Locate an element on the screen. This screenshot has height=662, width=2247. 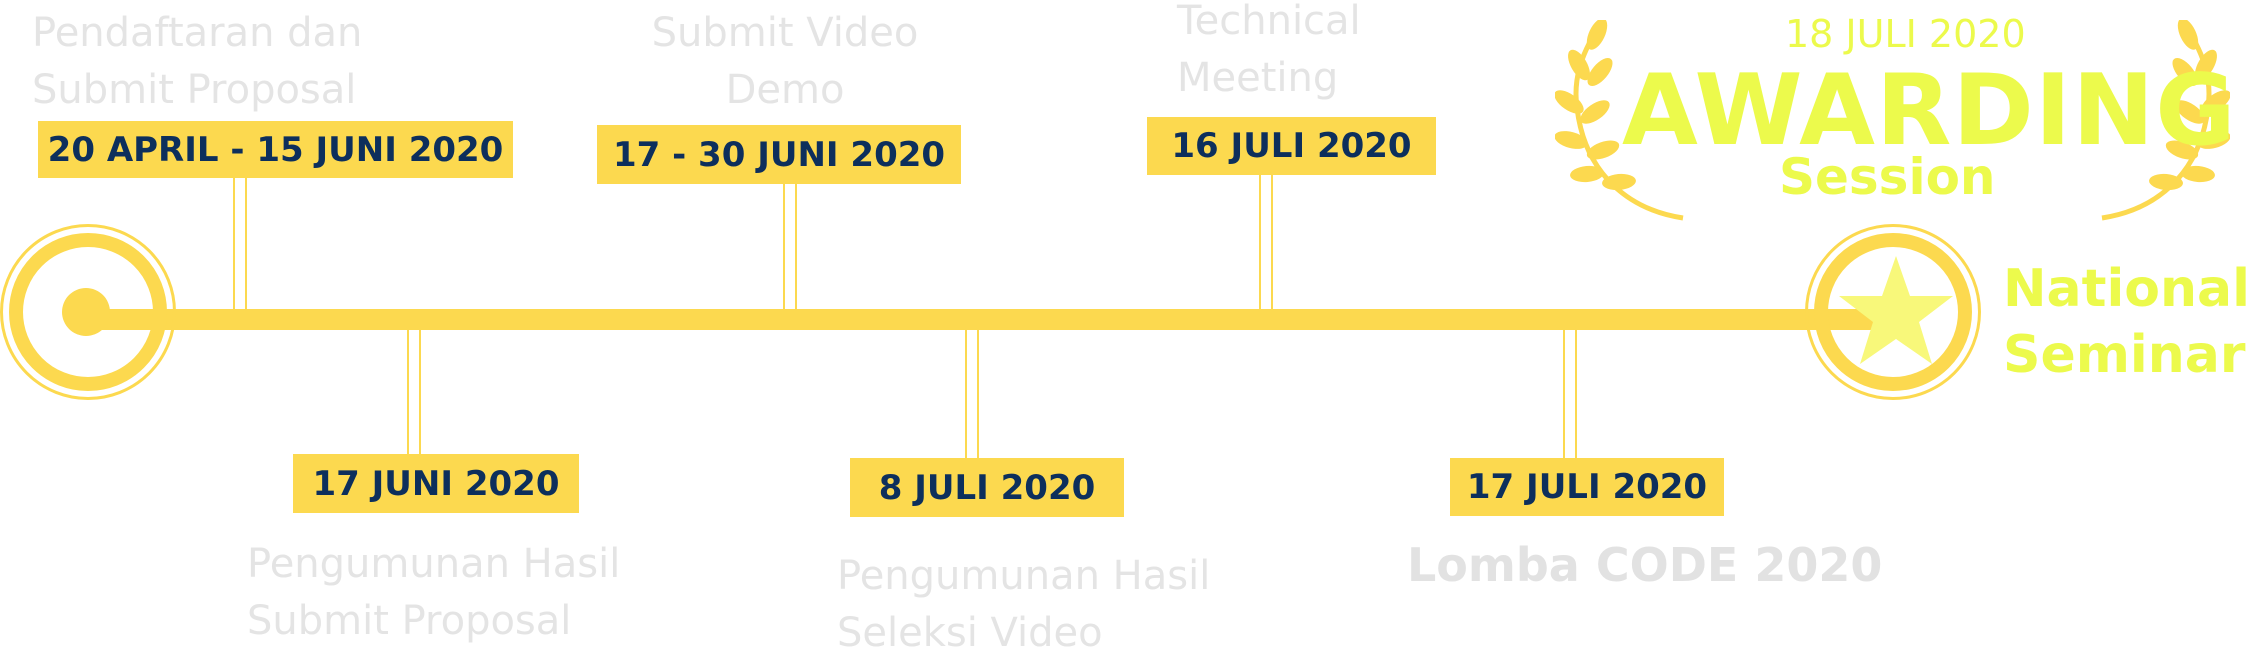
milestone-6-description: Lomba CODE 2020 is located at coordinates (1645, 565).